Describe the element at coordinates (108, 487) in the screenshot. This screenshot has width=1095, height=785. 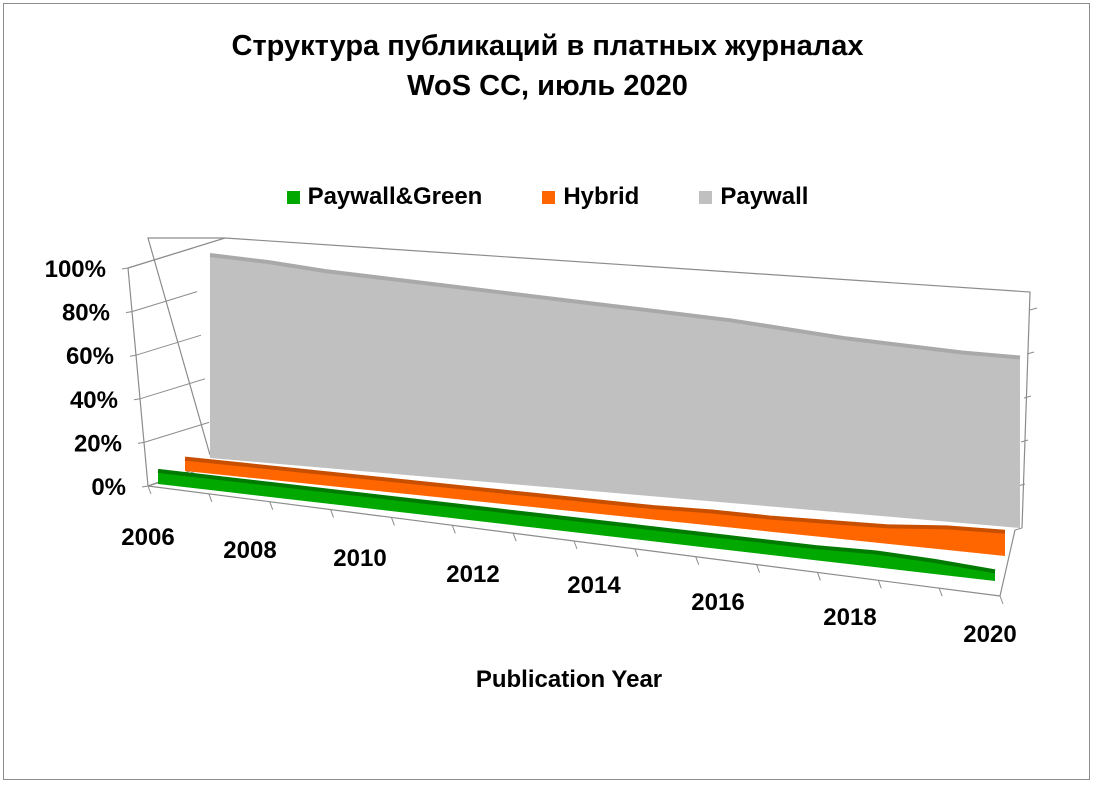
I see `y-tick-label-0: 0%` at that location.